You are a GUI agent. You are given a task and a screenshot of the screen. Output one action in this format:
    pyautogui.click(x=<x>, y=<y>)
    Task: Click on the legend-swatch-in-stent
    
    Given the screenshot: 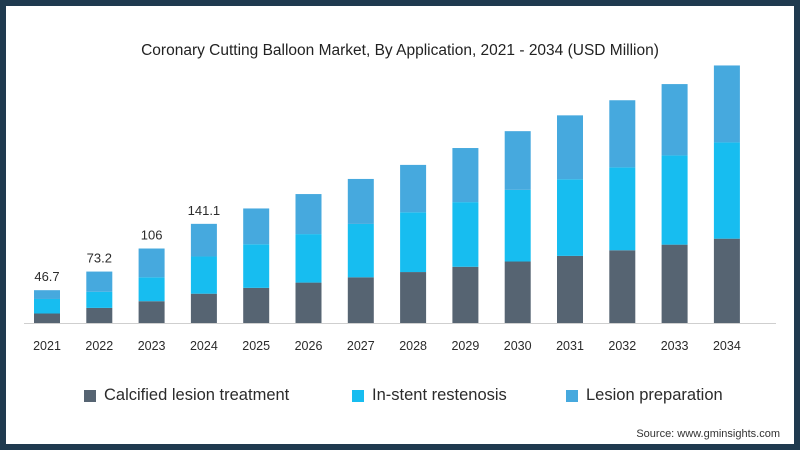 What is the action you would take?
    pyautogui.click(x=358, y=395)
    